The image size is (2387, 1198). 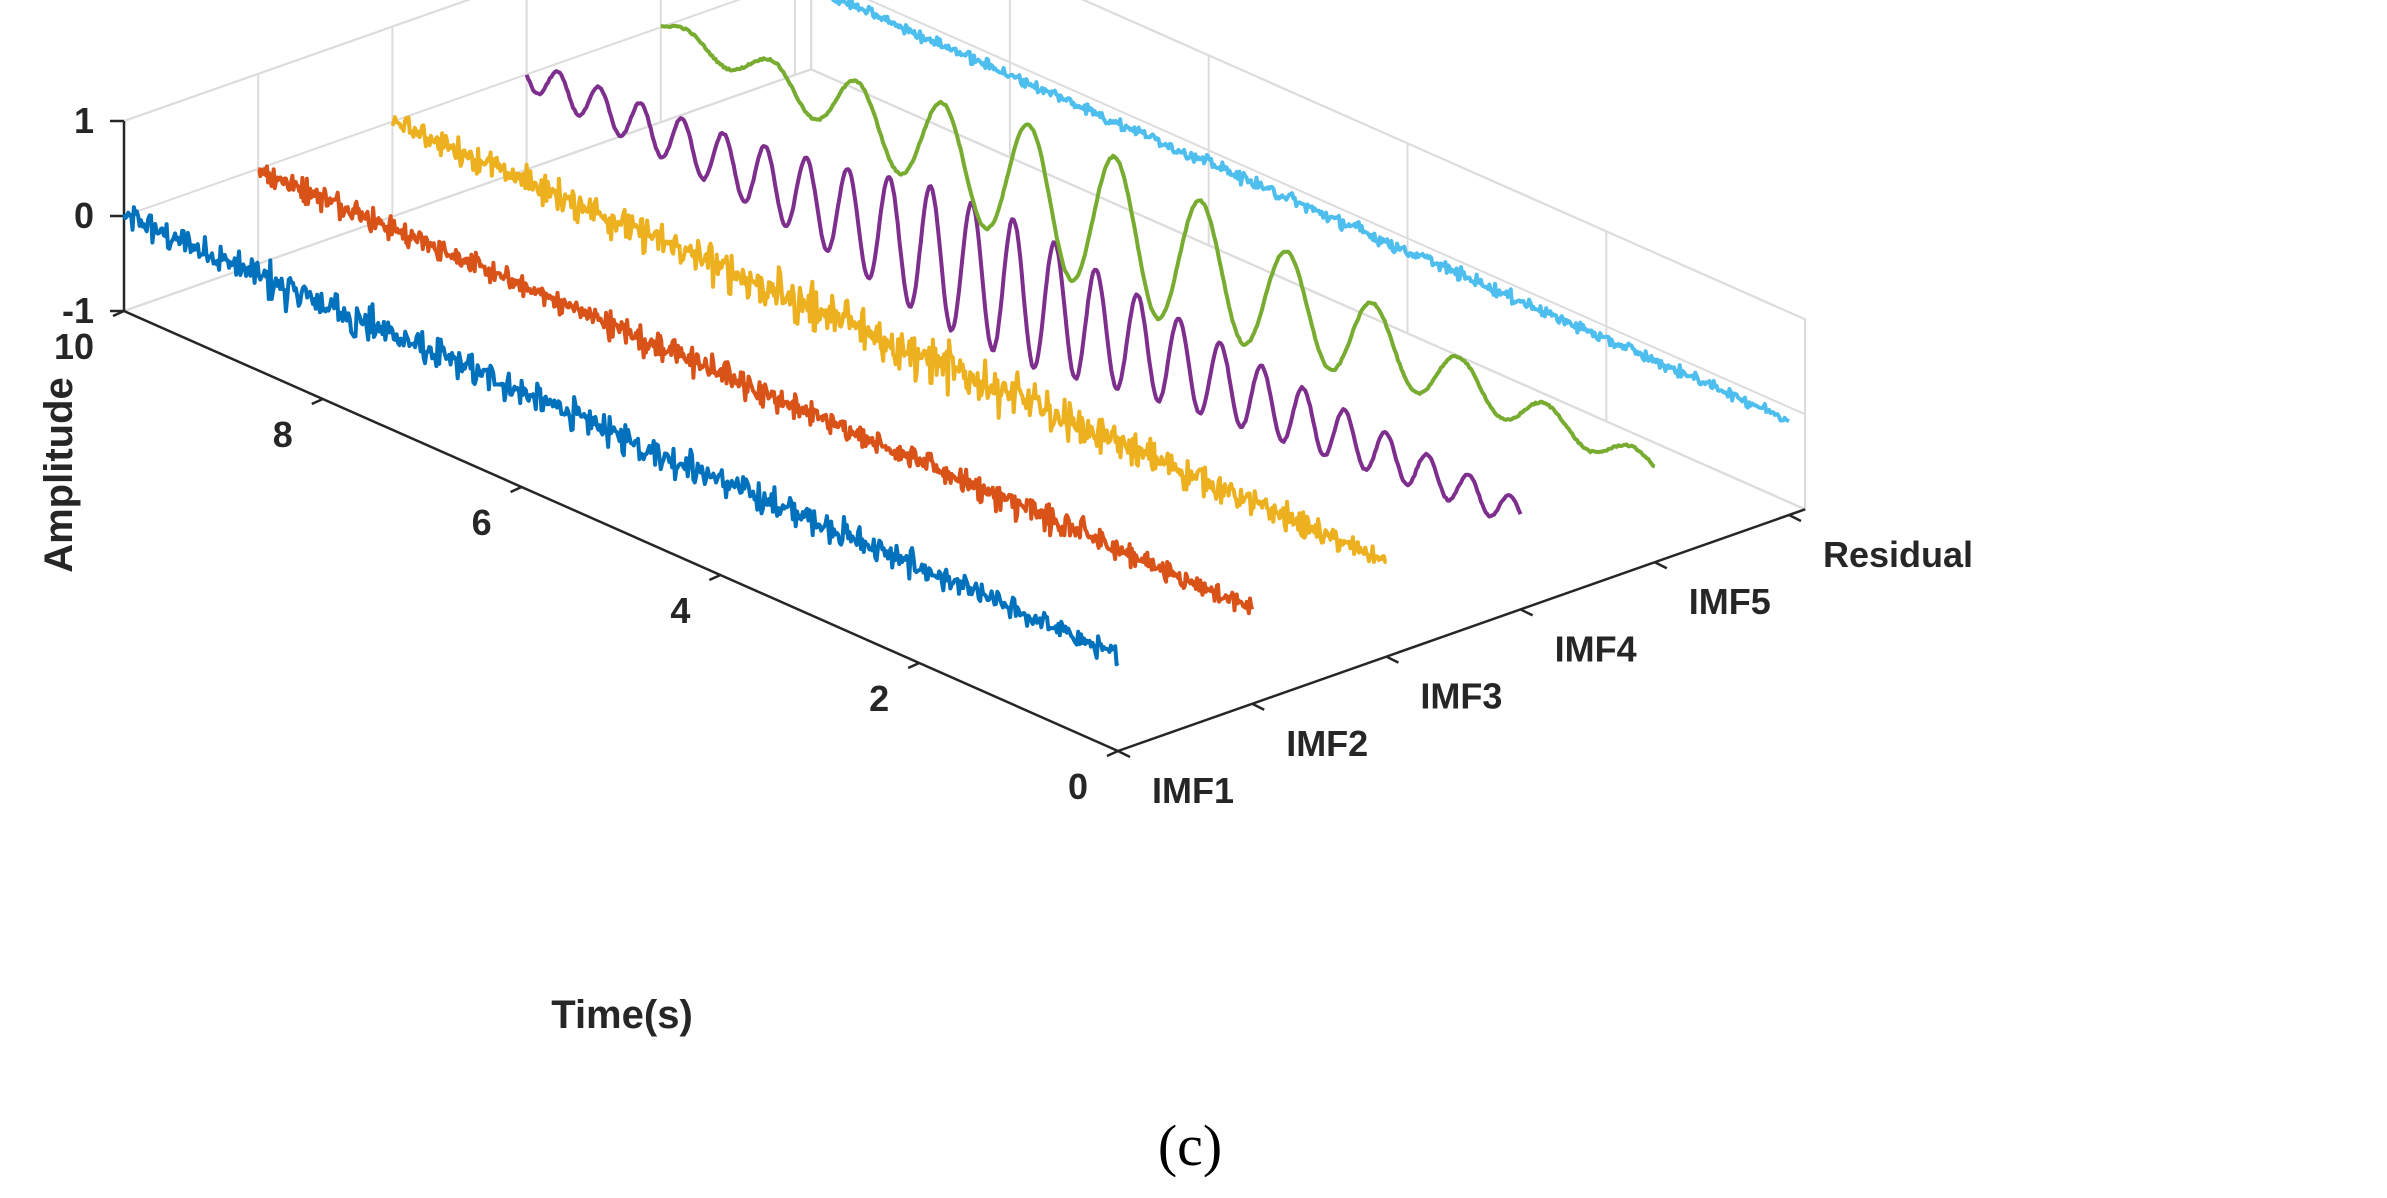 What do you see at coordinates (879, 698) in the screenshot?
I see `time-tick-label: 2` at bounding box center [879, 698].